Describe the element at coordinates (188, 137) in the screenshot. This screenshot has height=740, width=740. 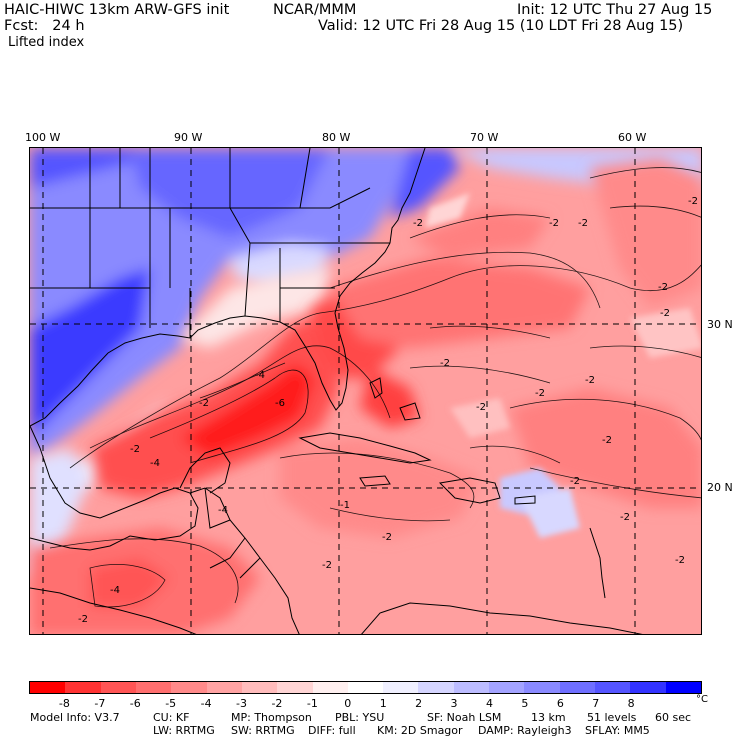
I see `lon-label-90w: 90 W` at that location.